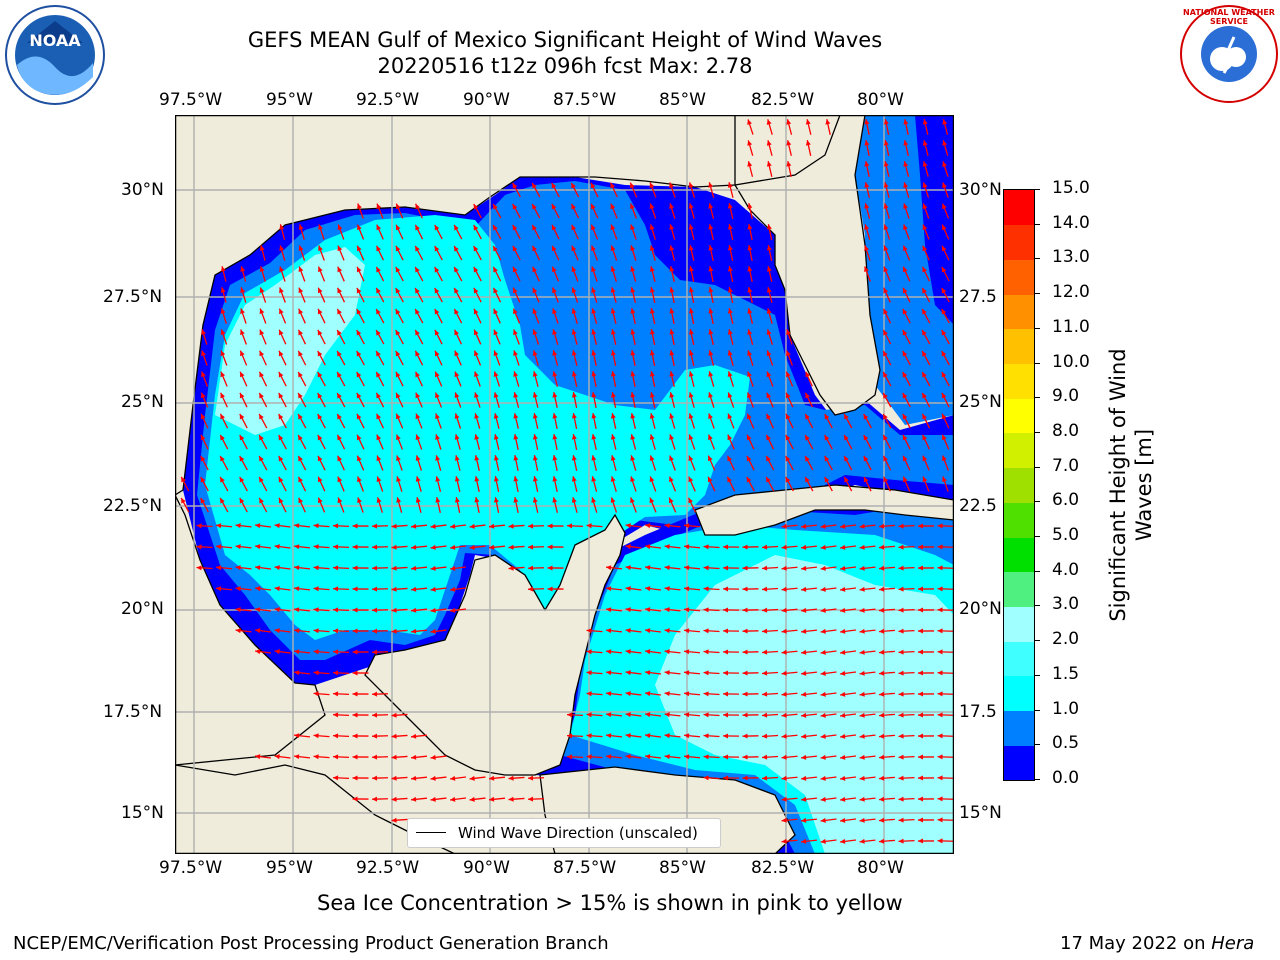  I want to click on colorbar-segment, so click(1019, 242).